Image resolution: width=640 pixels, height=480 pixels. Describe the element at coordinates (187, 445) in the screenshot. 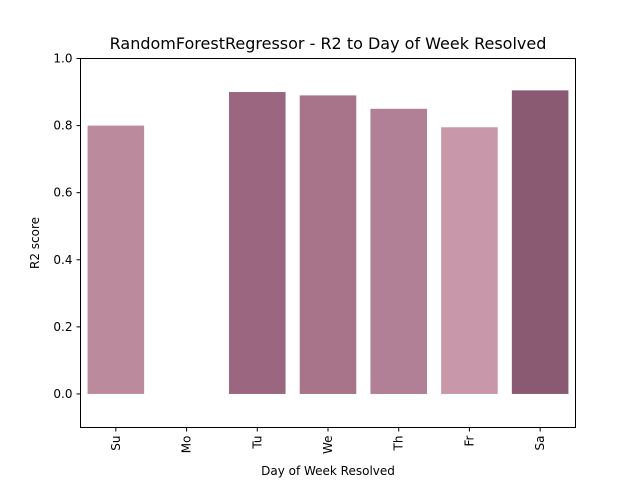

I see `x-tick-label-mo: Mo` at that location.